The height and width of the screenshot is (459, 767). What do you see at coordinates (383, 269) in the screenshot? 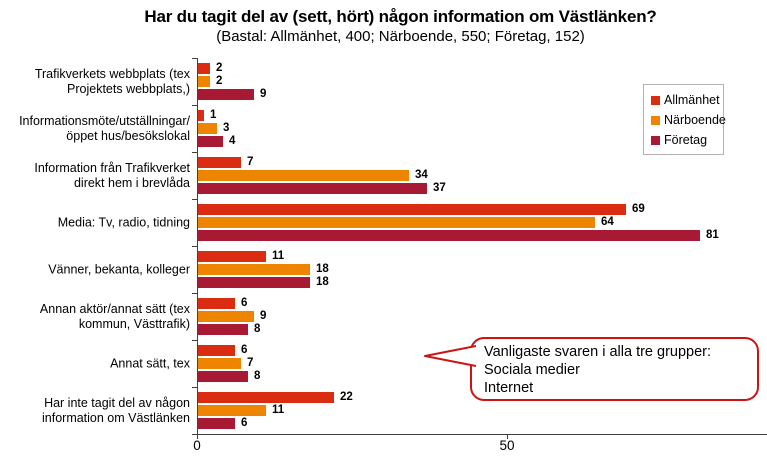
I see `chart-row: Vänner, bekanta, kolleger 11 18 18` at bounding box center [383, 269].